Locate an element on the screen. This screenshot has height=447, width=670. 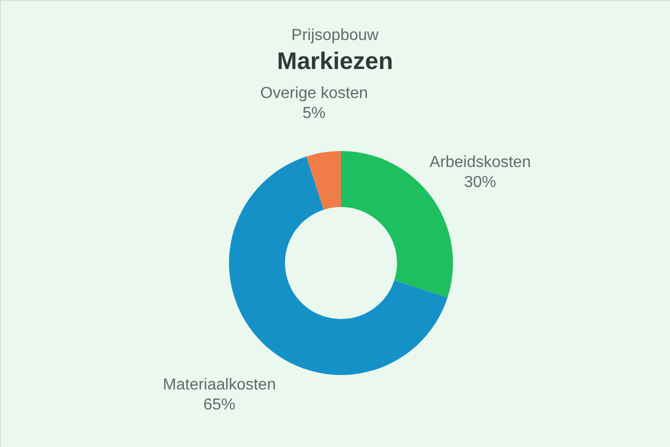
chart-subtitle: Prijsopbouw is located at coordinates (335, 35).